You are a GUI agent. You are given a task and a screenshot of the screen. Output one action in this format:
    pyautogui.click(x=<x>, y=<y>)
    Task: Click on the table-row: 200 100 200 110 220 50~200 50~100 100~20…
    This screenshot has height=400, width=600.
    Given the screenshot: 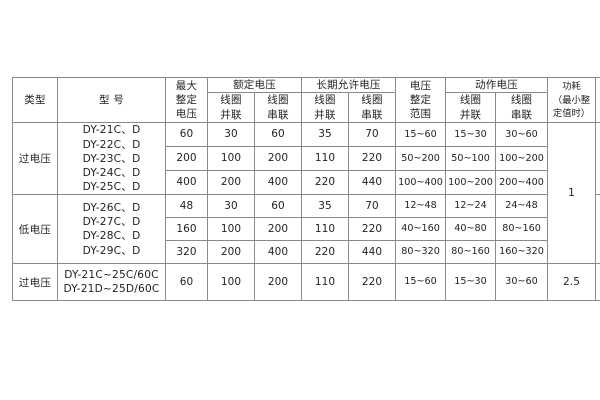 What is the action you would take?
    pyautogui.click(x=306, y=159)
    